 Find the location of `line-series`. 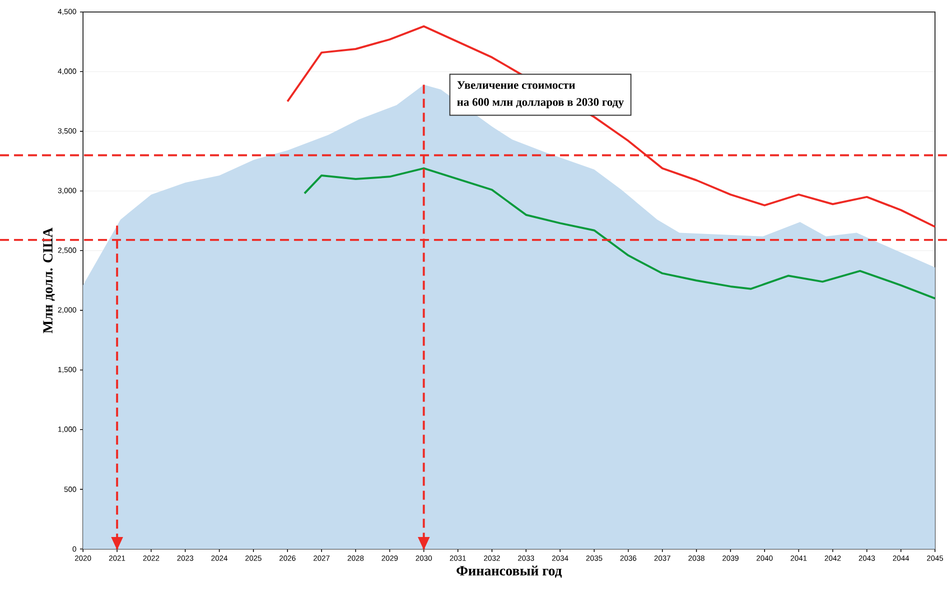

line-series is located at coordinates (620, 233).